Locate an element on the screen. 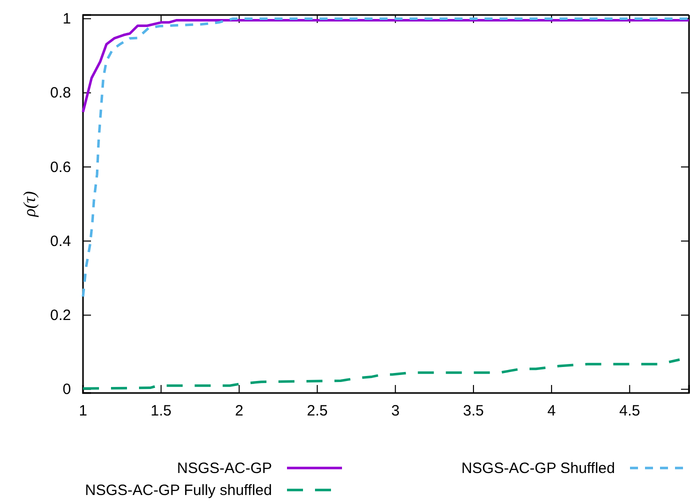 The height and width of the screenshot is (501, 690). x-tick-label: 3 is located at coordinates (395, 411).